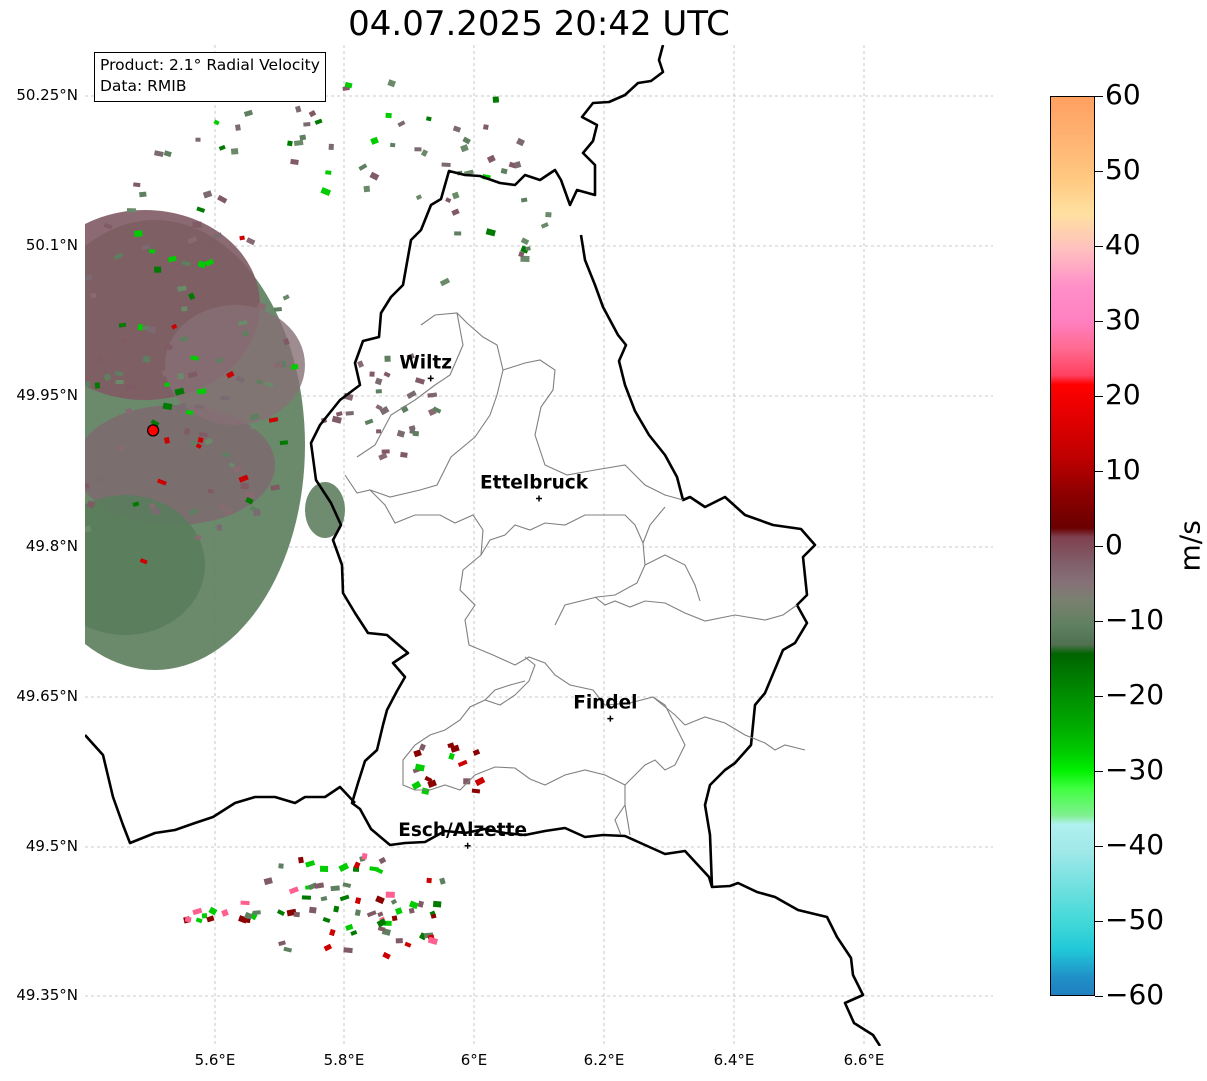  I want to click on lon-tick-label: 5.6°E, so click(215, 1060).